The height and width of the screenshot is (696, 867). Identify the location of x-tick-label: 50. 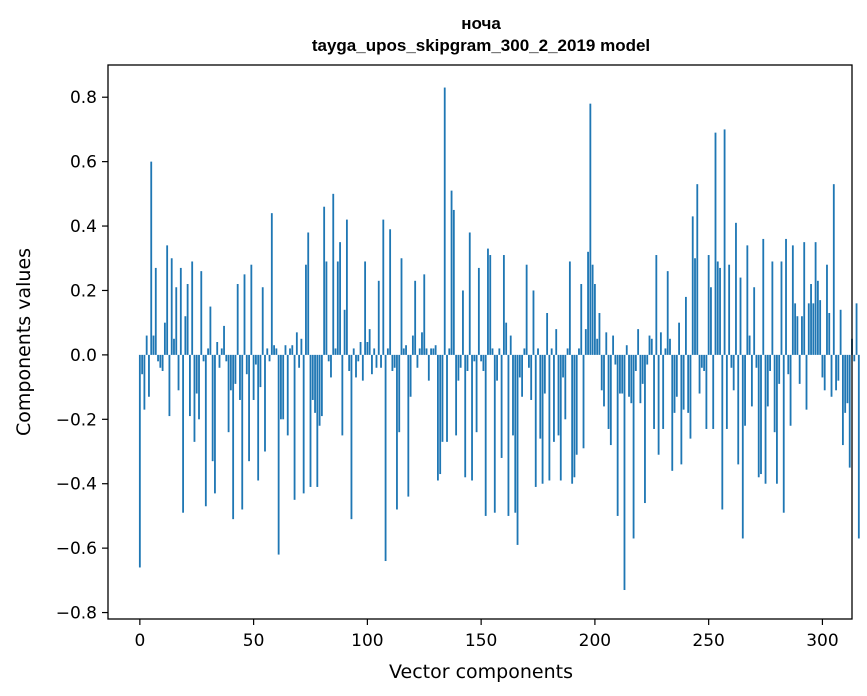
(254, 641).